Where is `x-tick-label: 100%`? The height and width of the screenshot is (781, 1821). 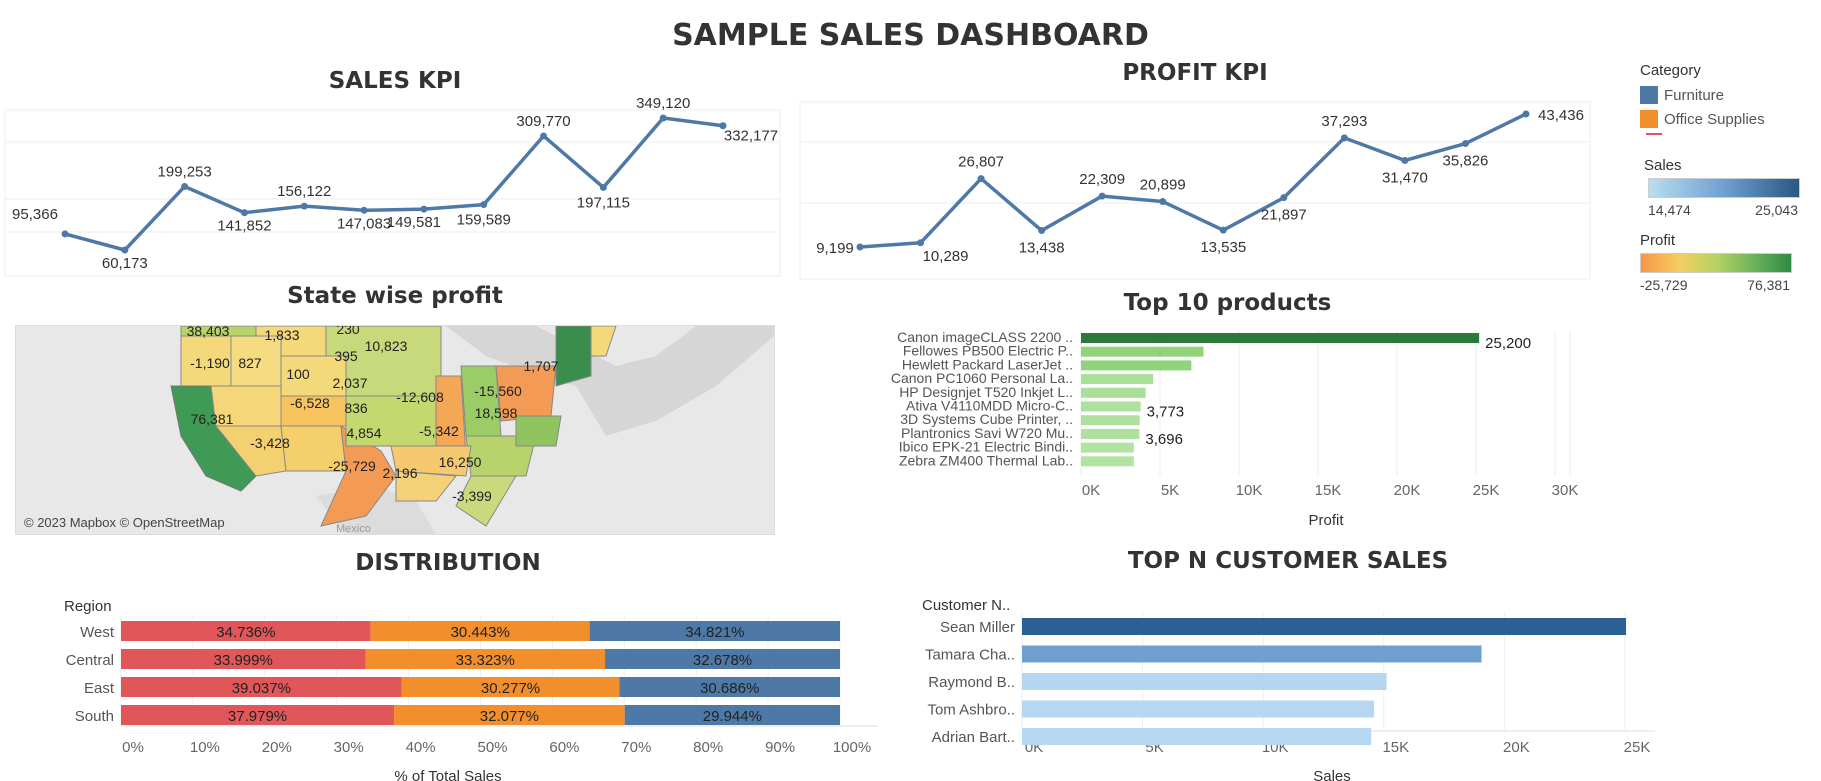
x-tick-label: 100% is located at coordinates (852, 747).